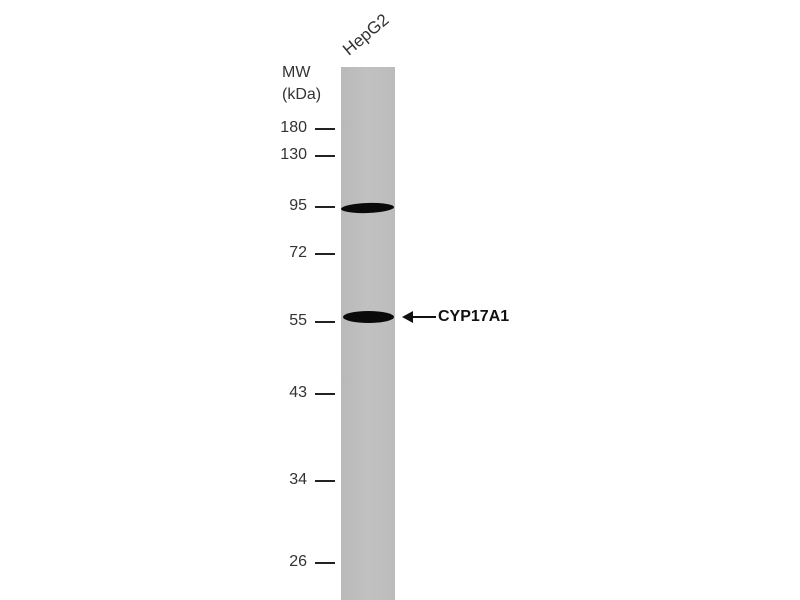 The image size is (800, 600). I want to click on marker-label: 43, so click(298, 392).